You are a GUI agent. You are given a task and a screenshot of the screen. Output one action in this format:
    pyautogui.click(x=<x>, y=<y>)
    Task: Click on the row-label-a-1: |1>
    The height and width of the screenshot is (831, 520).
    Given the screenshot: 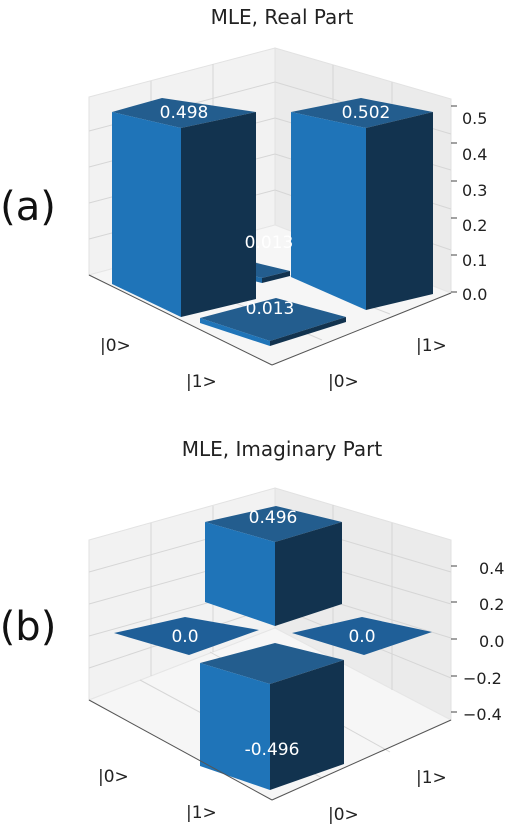 What is the action you would take?
    pyautogui.click(x=201, y=382)
    